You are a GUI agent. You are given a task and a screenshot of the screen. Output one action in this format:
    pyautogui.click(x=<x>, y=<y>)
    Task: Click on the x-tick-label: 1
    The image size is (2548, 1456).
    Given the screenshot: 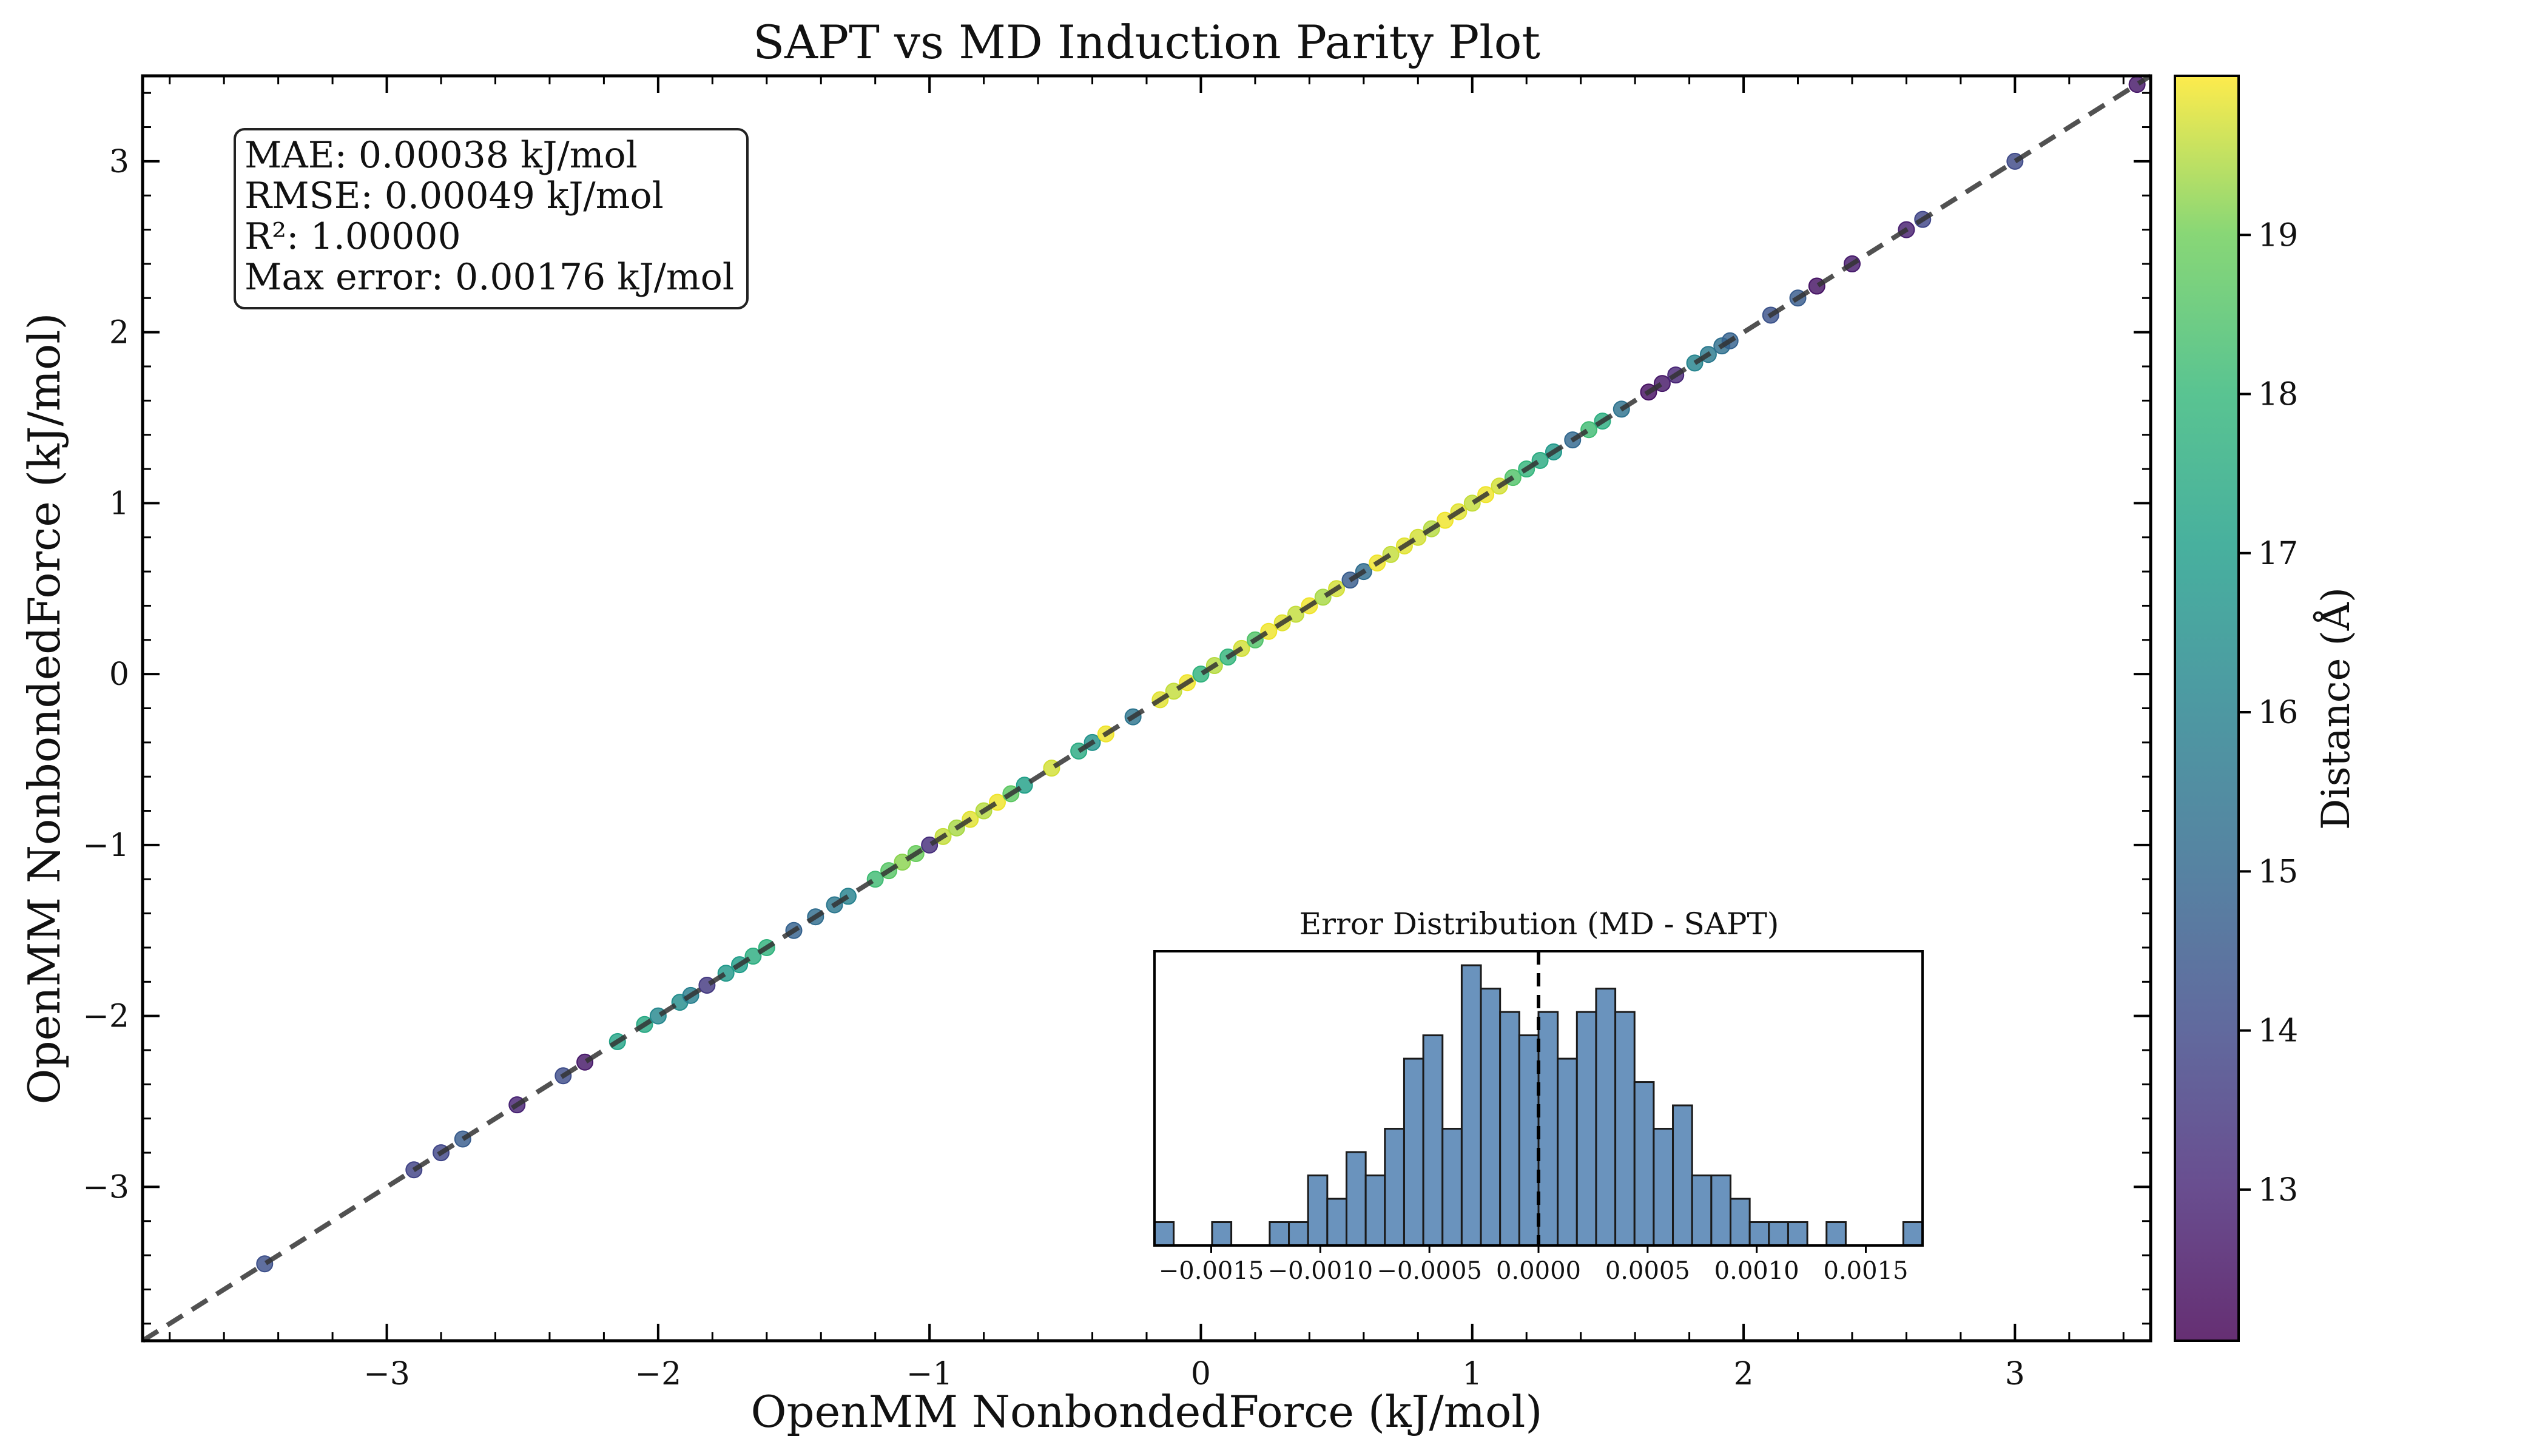 What is the action you would take?
    pyautogui.click(x=1472, y=1374)
    